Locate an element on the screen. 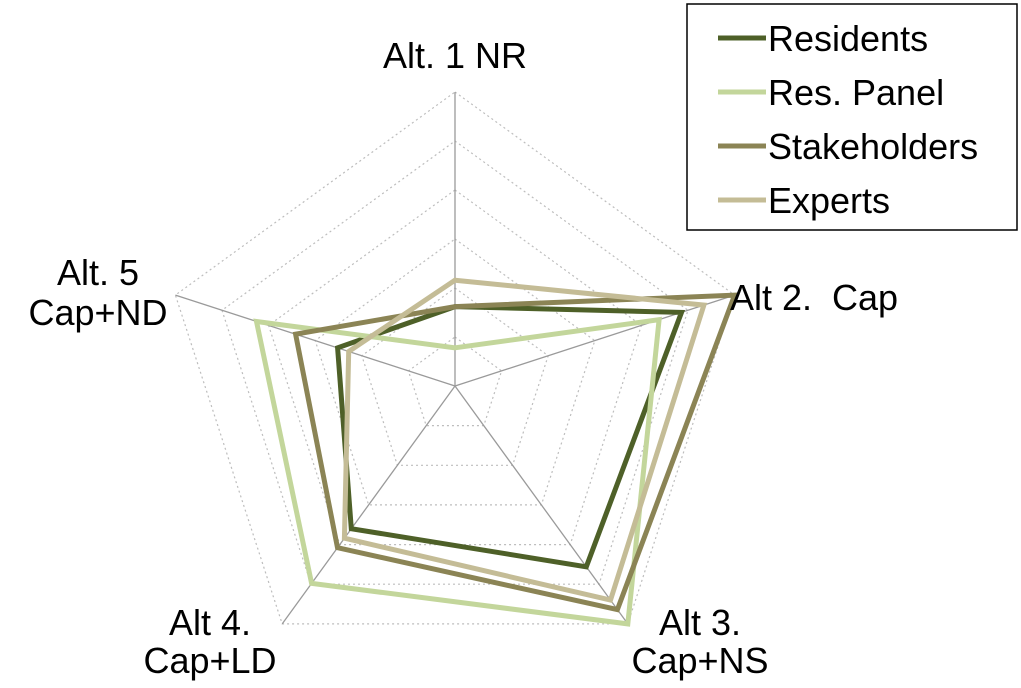 The width and height of the screenshot is (1021, 688). legend-label: Experts is located at coordinates (829, 200).